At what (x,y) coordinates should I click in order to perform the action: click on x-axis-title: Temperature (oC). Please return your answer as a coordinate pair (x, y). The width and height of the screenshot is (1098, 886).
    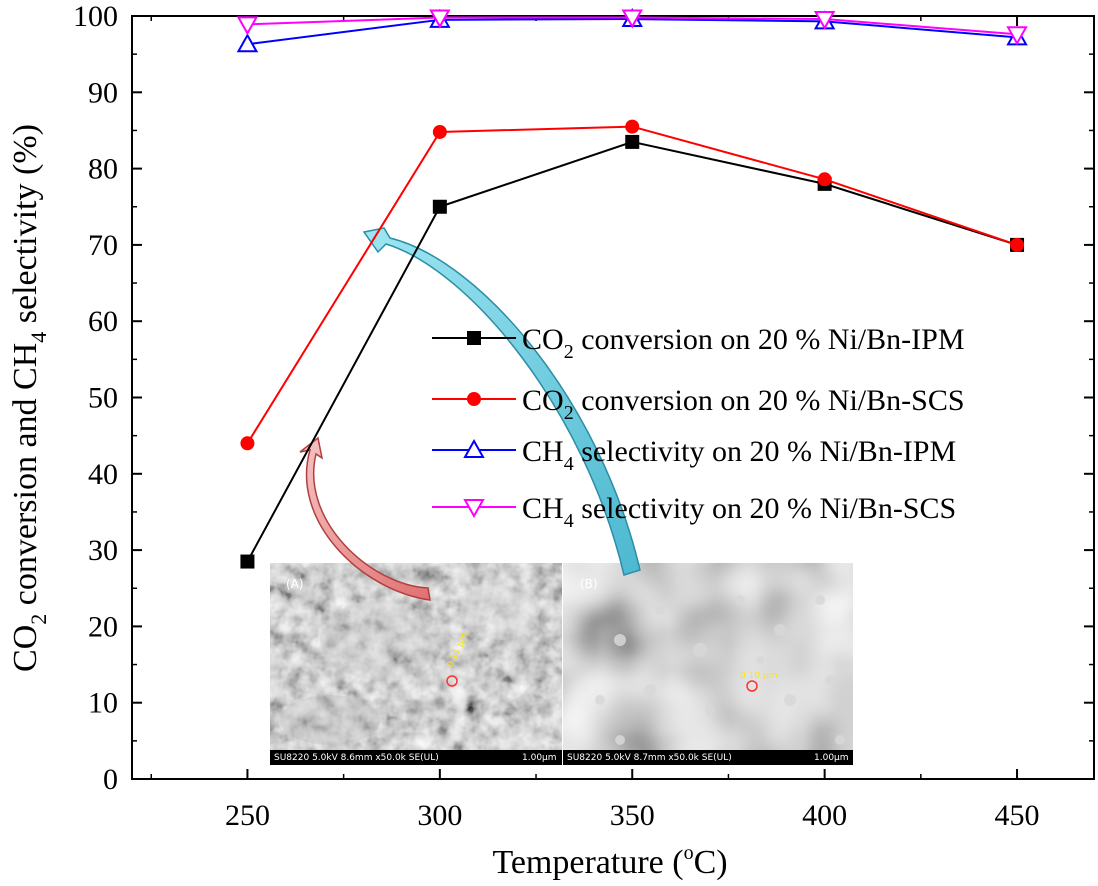
    Looking at the image, I should click on (609, 861).